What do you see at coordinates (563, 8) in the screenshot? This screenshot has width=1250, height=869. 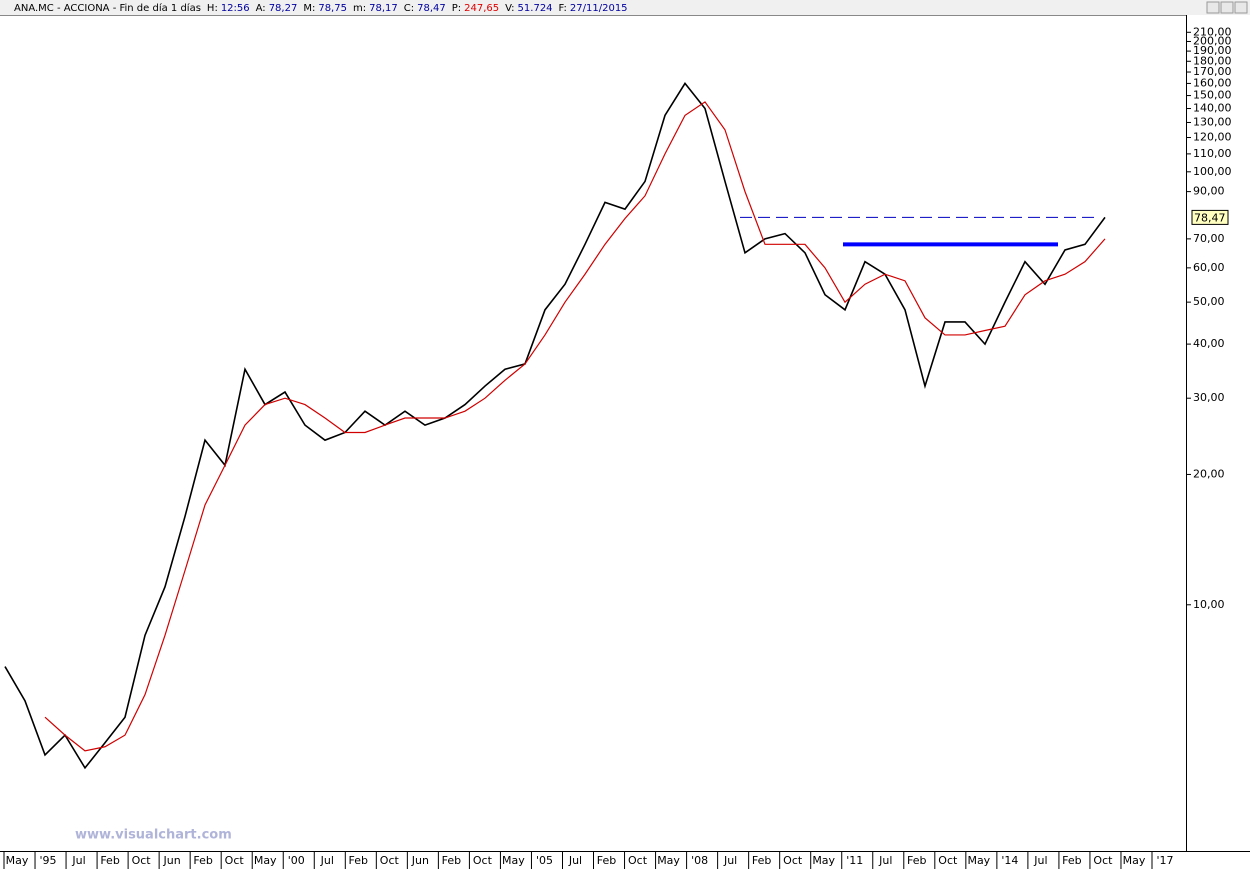 I see `header-label: F:` at bounding box center [563, 8].